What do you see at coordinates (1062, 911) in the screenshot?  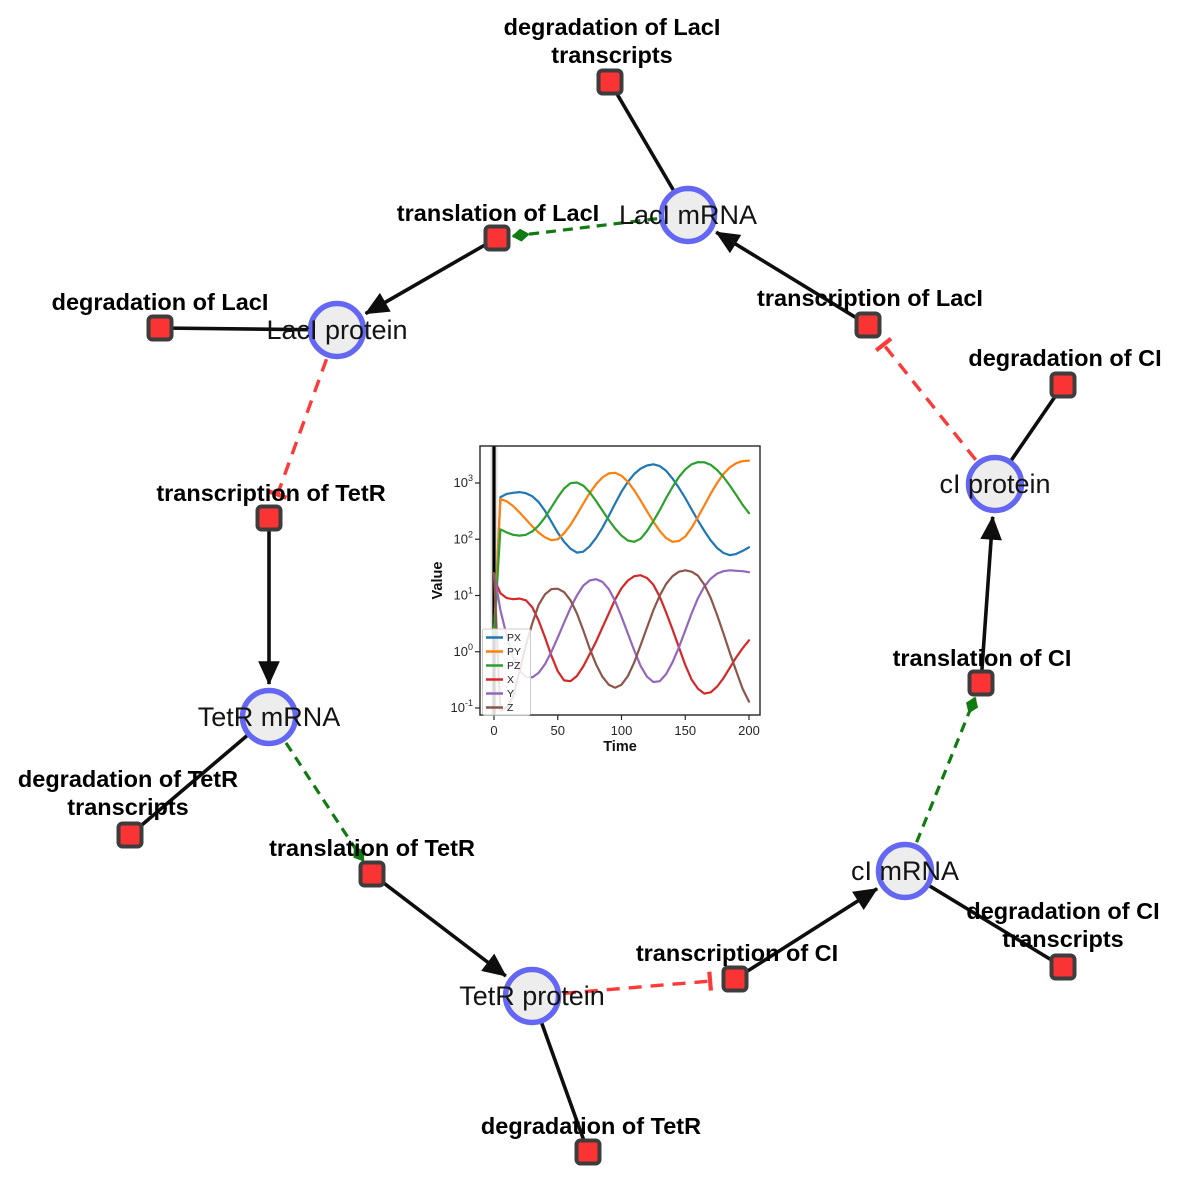 I see `reaction-label-r_deg_ci_tx-line0: degradation of CI` at bounding box center [1062, 911].